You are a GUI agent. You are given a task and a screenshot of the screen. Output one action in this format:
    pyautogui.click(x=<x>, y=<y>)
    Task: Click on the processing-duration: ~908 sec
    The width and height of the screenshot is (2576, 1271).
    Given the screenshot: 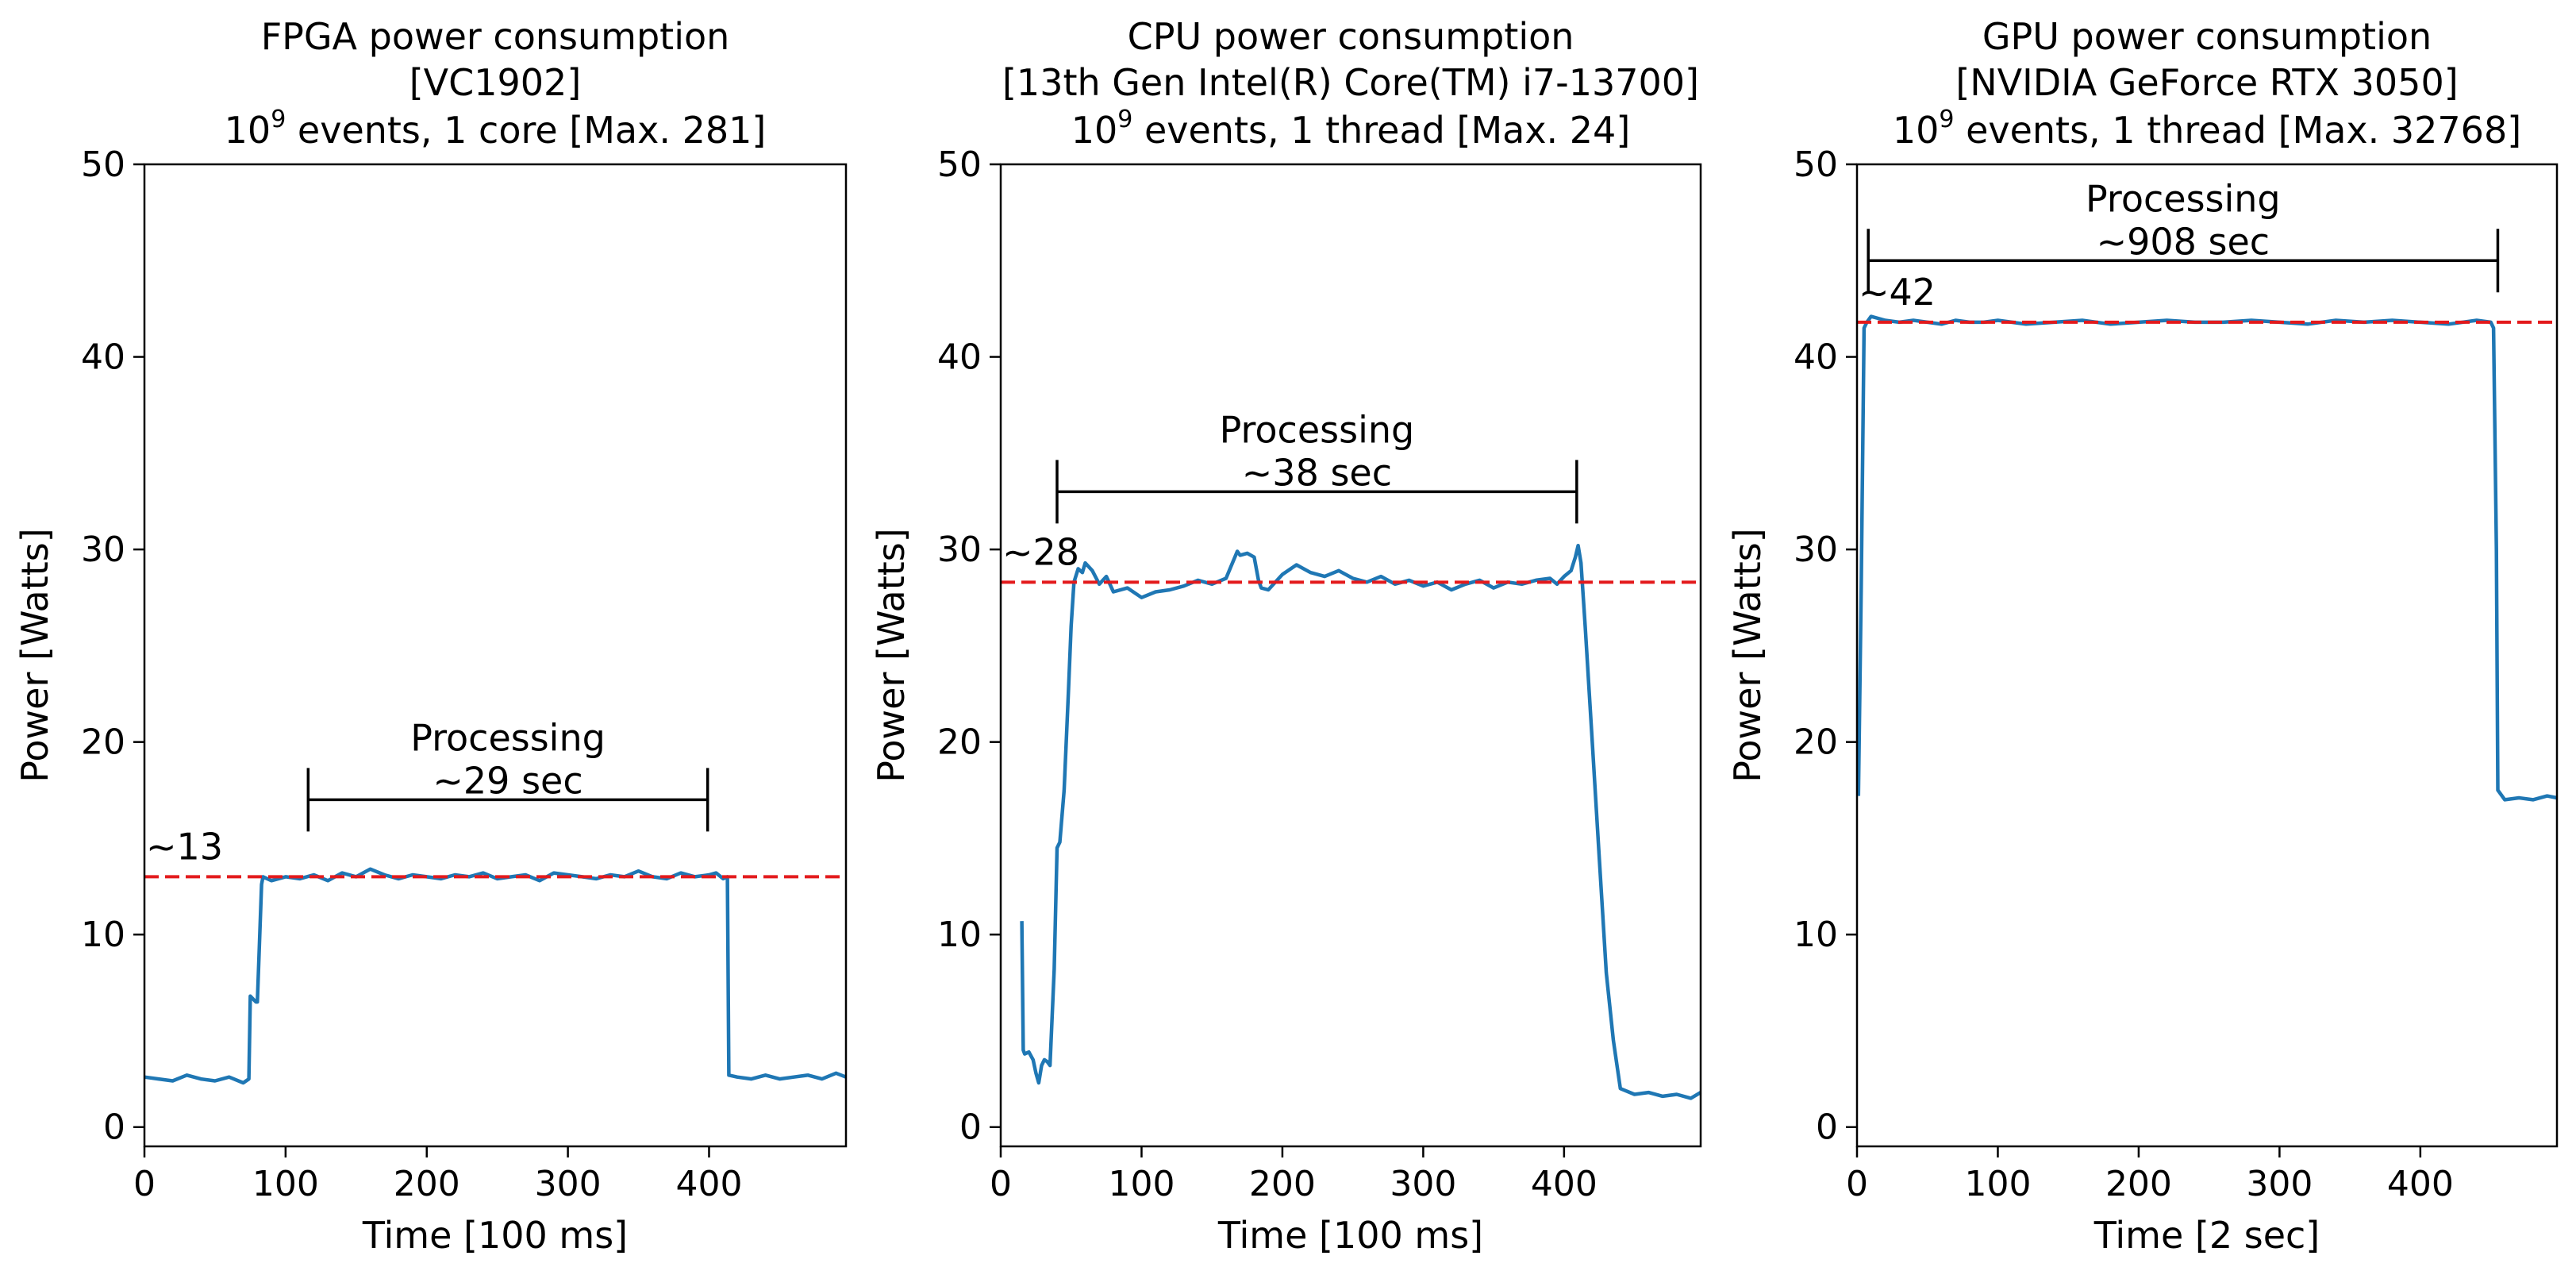 What is the action you would take?
    pyautogui.click(x=2183, y=241)
    